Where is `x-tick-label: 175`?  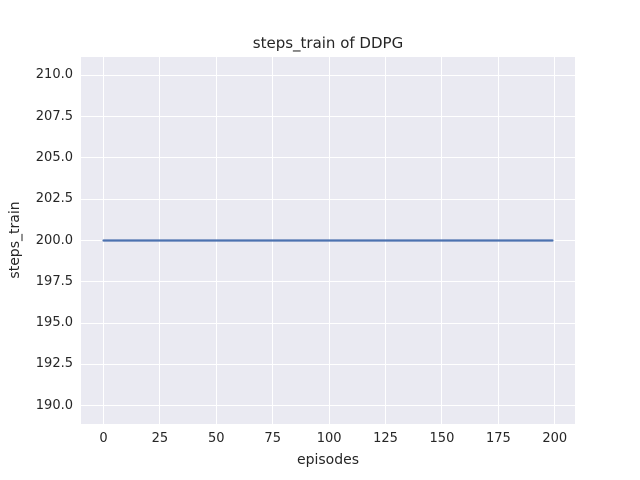
x-tick-label: 175 is located at coordinates (498, 438).